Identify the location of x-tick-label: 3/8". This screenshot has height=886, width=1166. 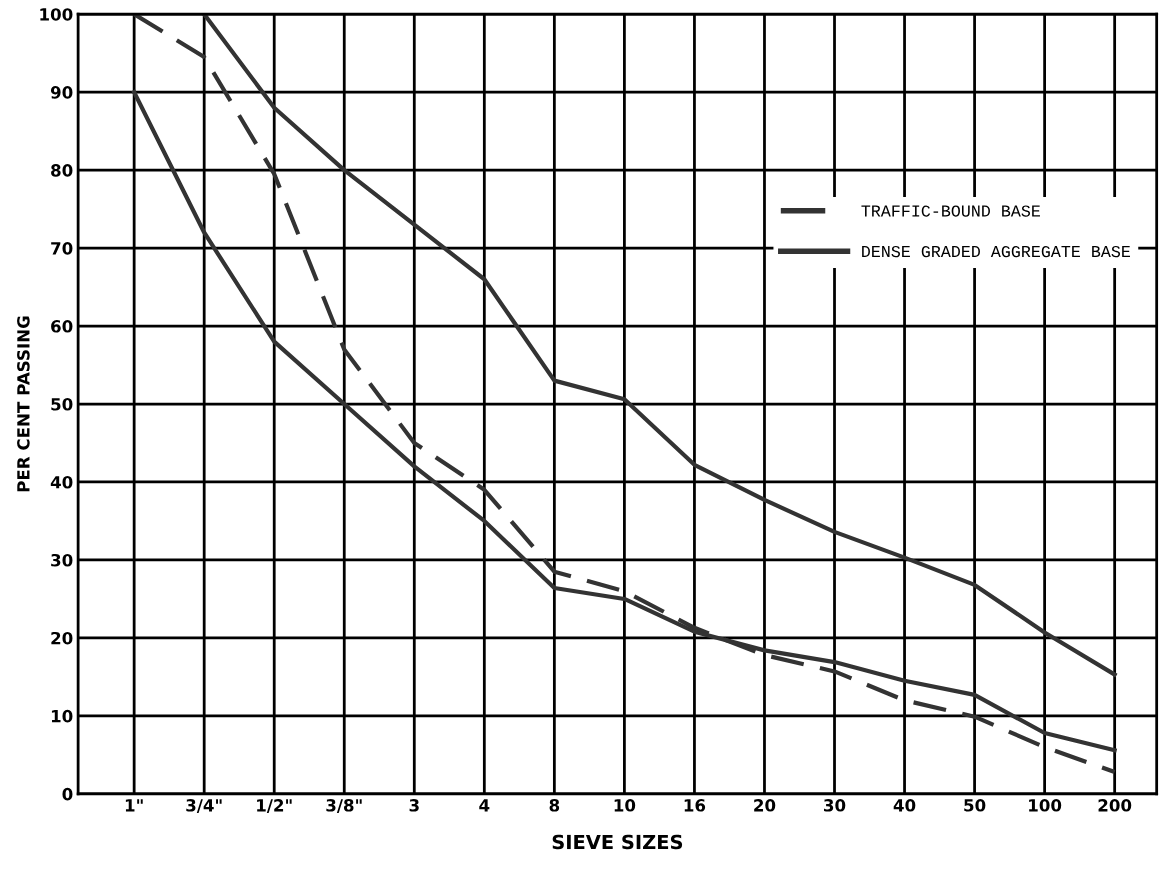
(344, 806).